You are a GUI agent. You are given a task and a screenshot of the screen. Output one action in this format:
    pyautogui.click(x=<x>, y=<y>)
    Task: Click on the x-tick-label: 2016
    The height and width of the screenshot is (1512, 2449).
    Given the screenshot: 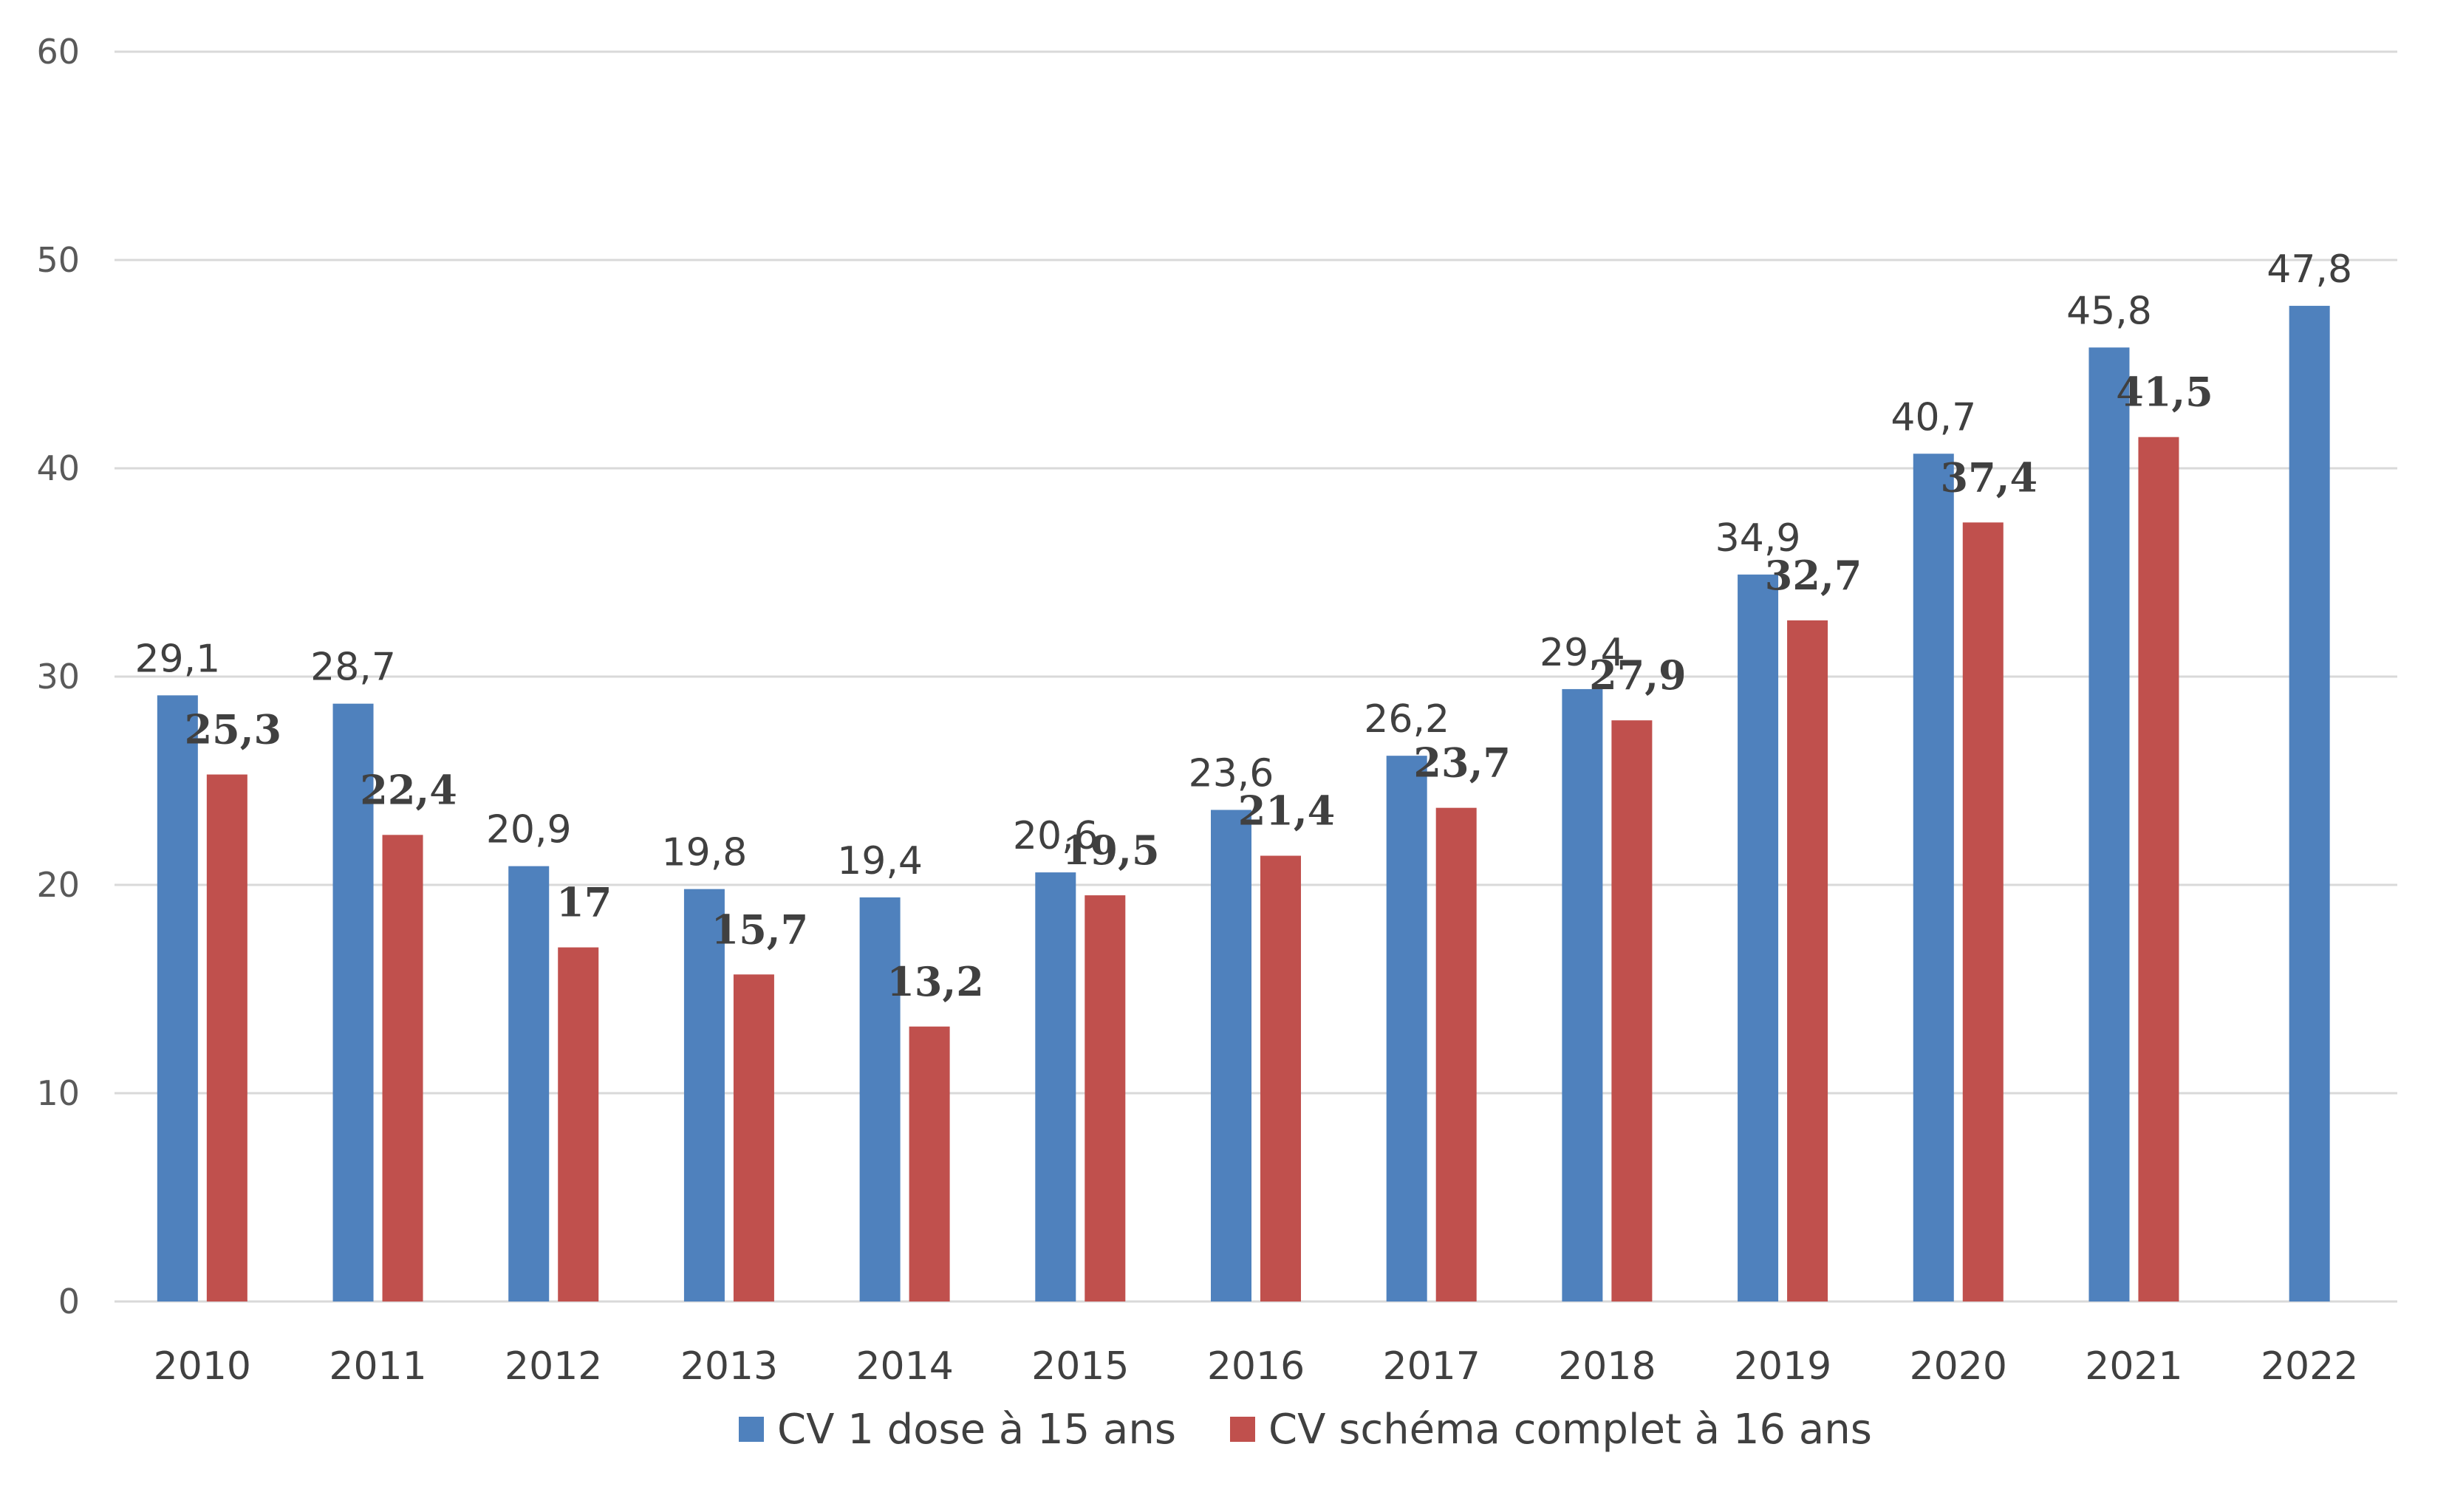 What is the action you would take?
    pyautogui.click(x=1256, y=1366)
    